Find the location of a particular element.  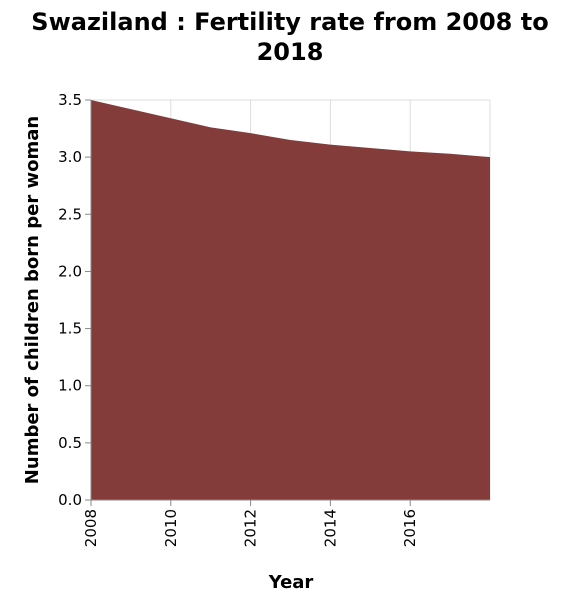

y-tick-label: 2.0 is located at coordinates (70, 271).